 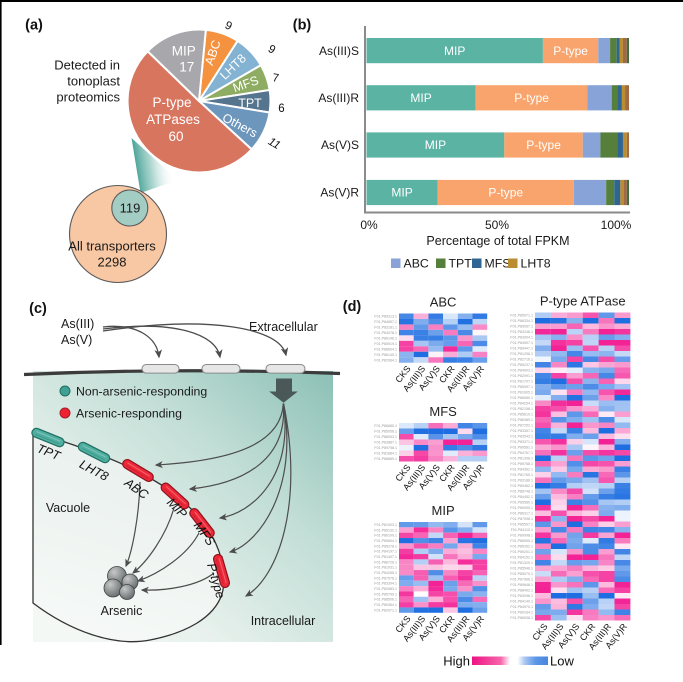 What do you see at coordinates (302, 26) in the screenshot?
I see `svg-text: (b)` at bounding box center [302, 26].